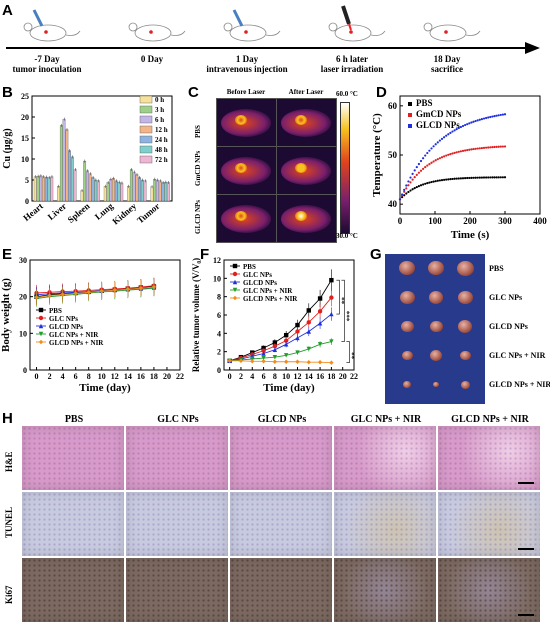  I want to click on y-tick-label: 0, so click(25, 370).